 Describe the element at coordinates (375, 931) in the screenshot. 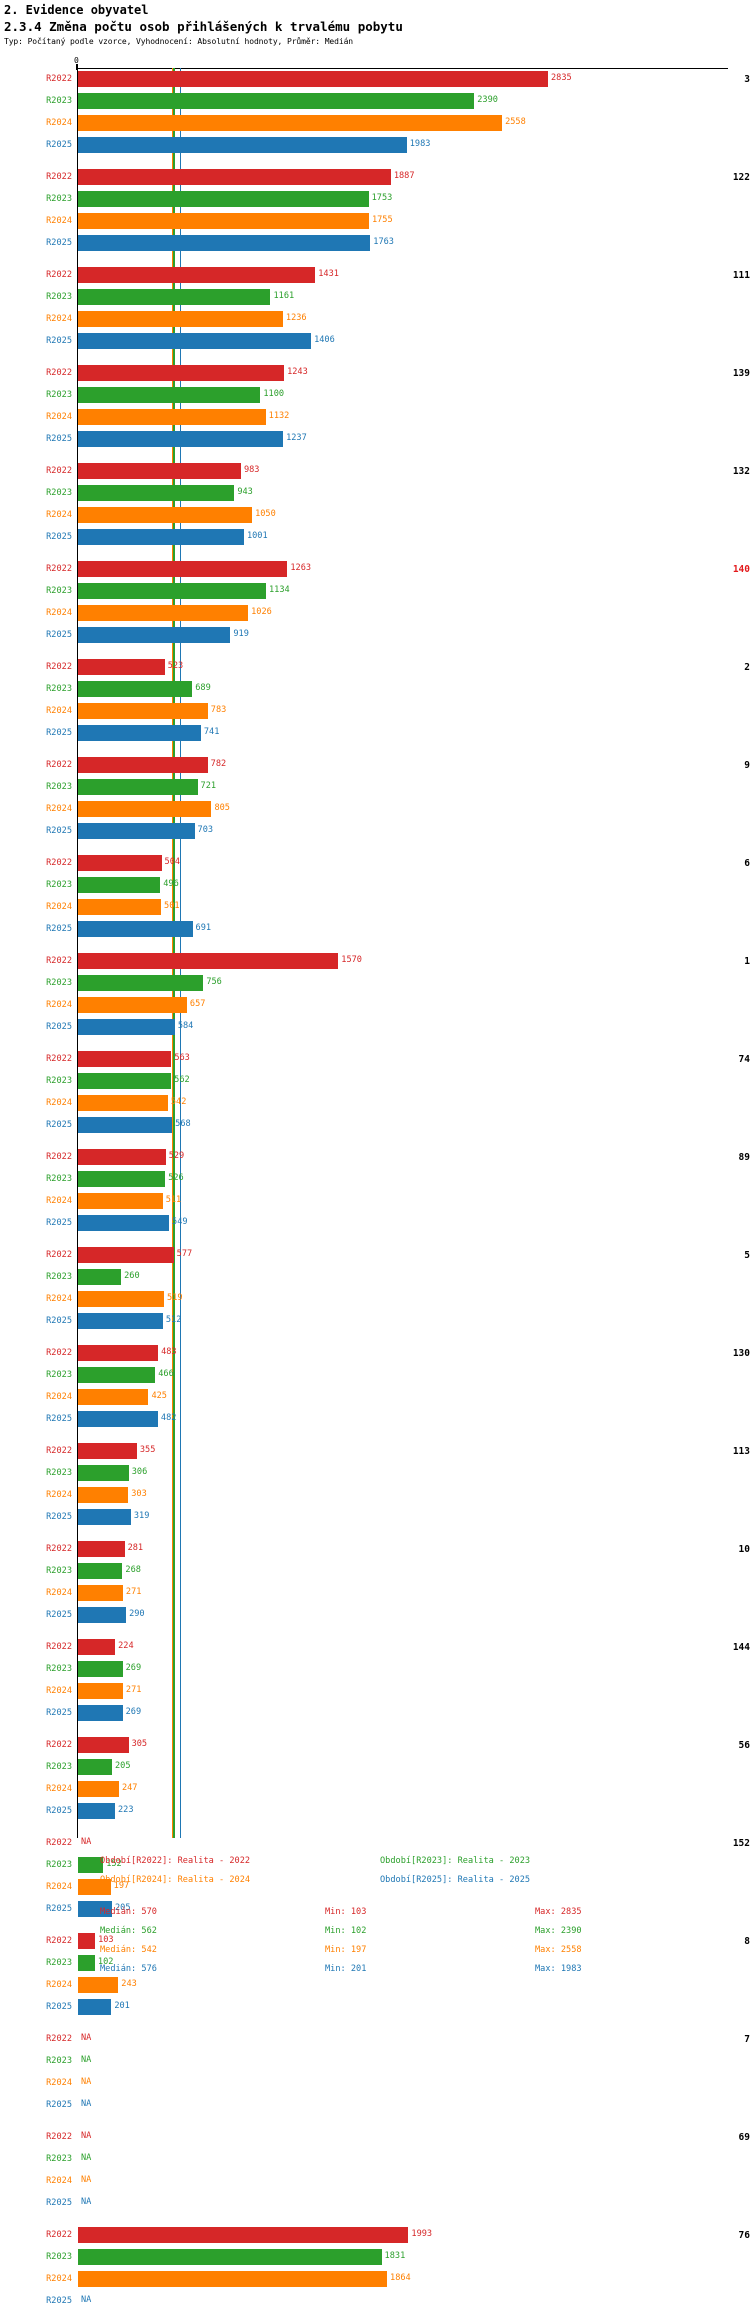

I see `bar-row: R2025 691` at that location.